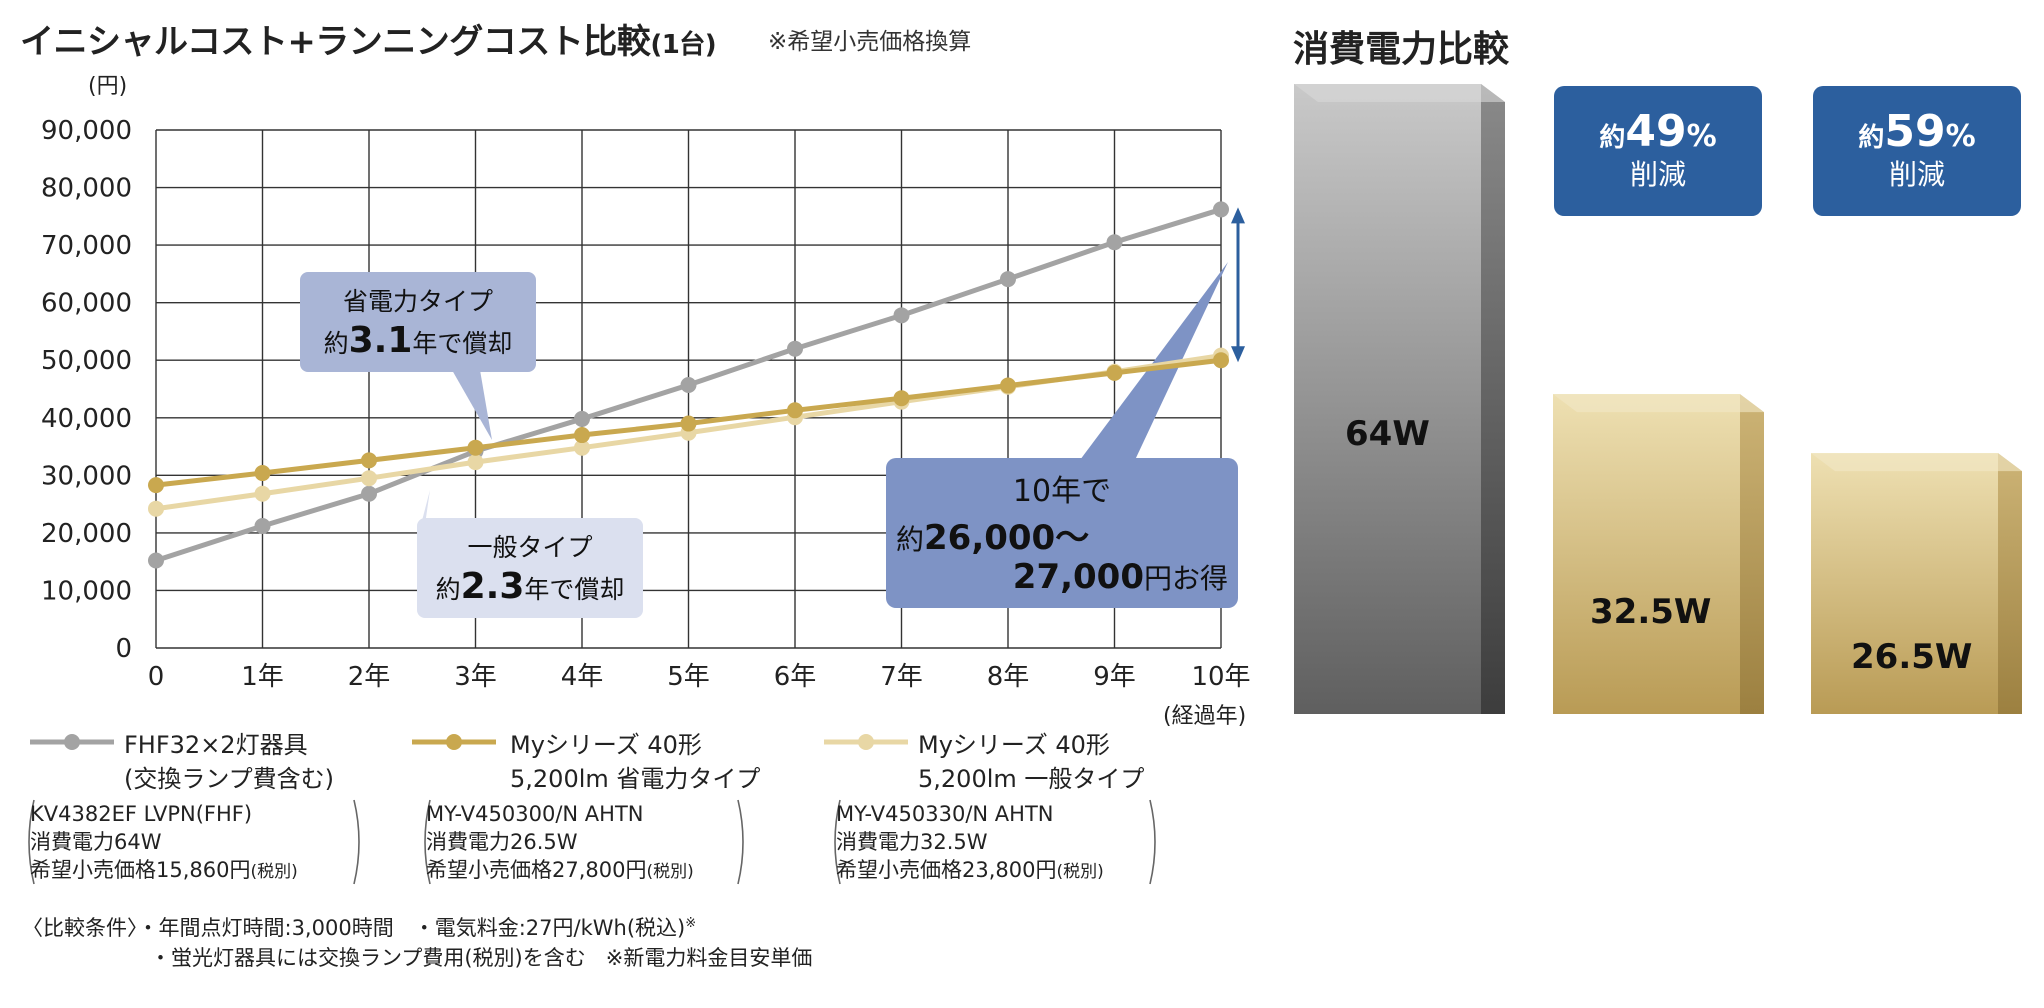  I want to click on y-tick-label: 50,000, so click(86, 361).